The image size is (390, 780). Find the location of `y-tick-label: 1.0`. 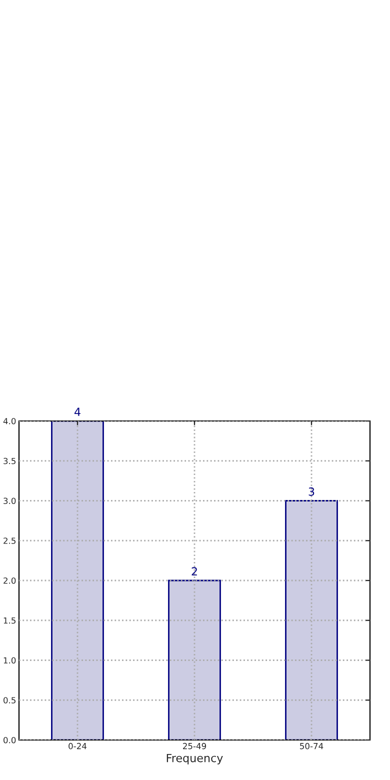

y-tick-label: 1.0 is located at coordinates (10, 660).